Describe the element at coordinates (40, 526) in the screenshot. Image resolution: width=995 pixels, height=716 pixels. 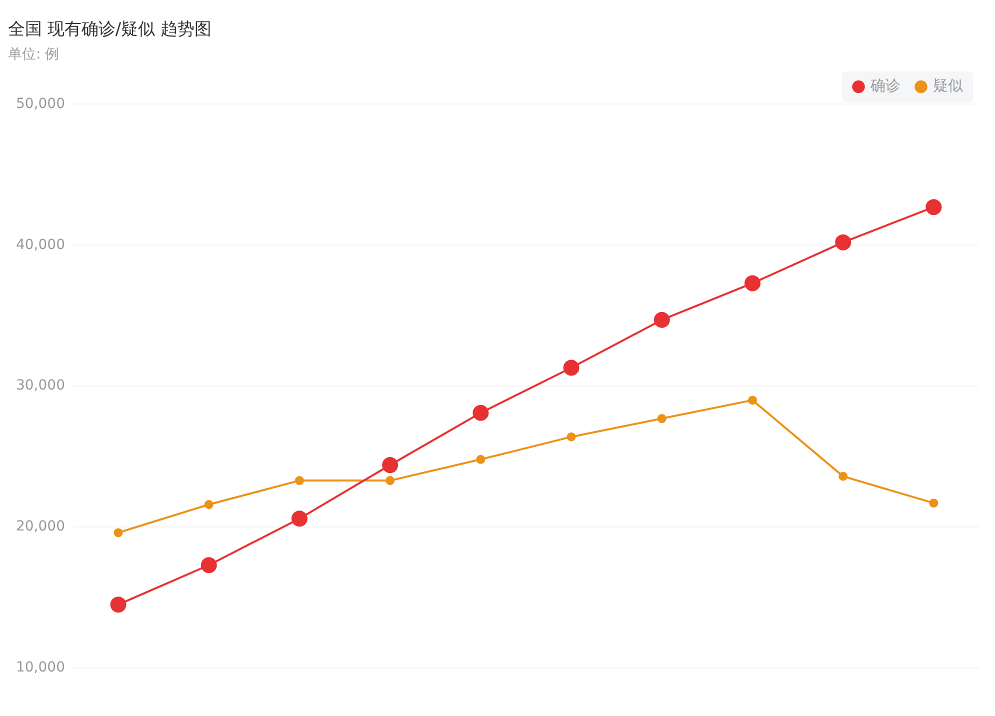
I see `y-tick-label: 20,000` at that location.